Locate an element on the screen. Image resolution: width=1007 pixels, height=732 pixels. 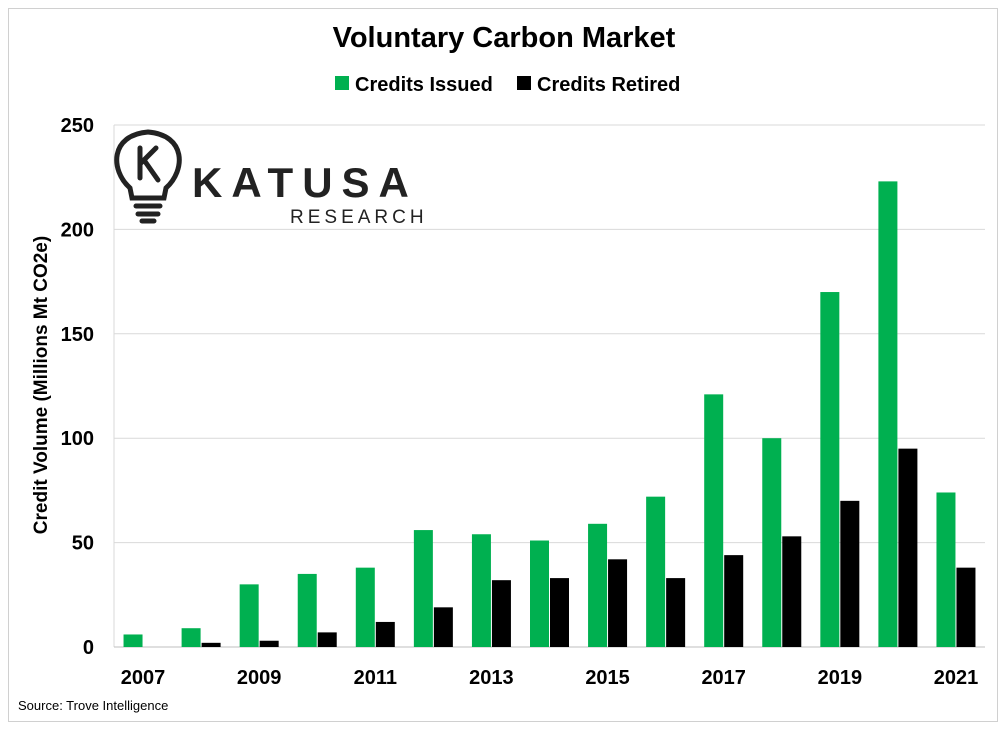
logo: KATUSA RESEARCH is located at coordinates (271, 178).